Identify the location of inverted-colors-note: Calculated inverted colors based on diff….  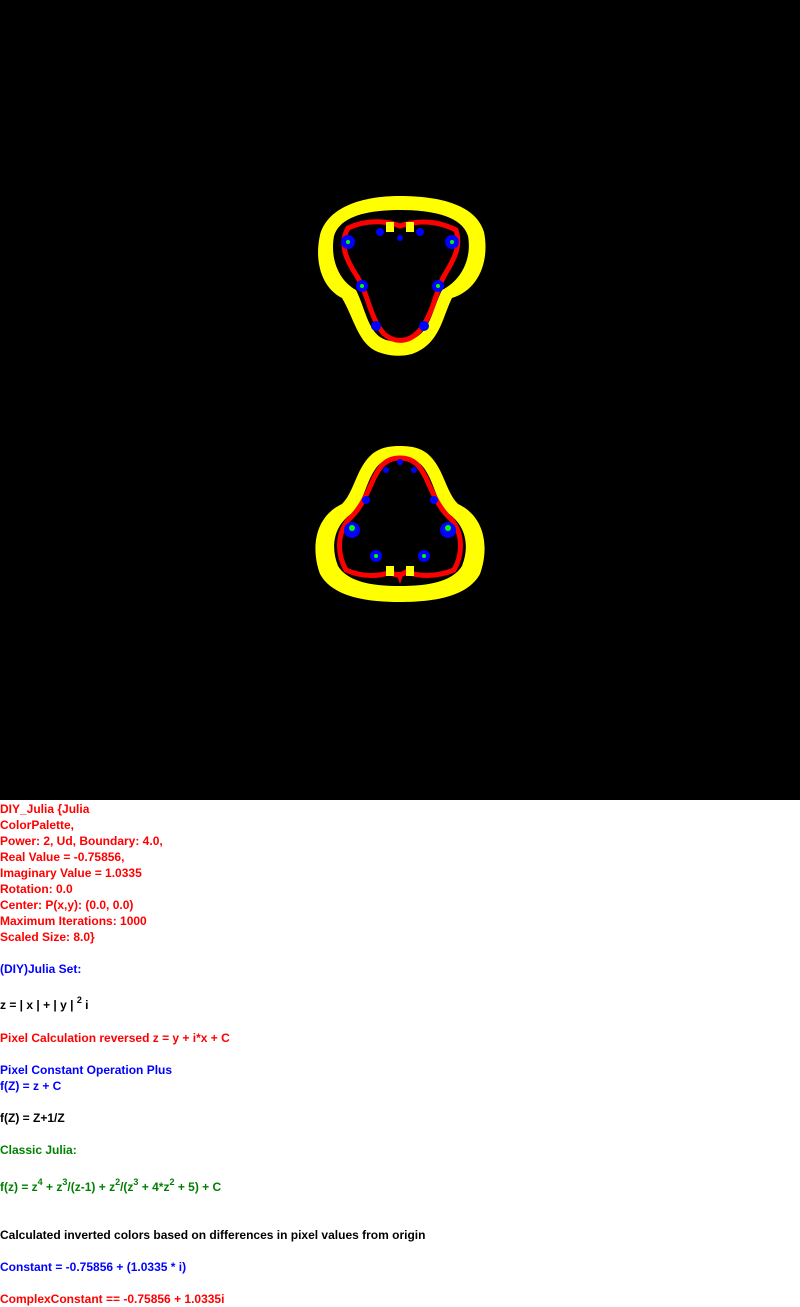
(213, 1235).